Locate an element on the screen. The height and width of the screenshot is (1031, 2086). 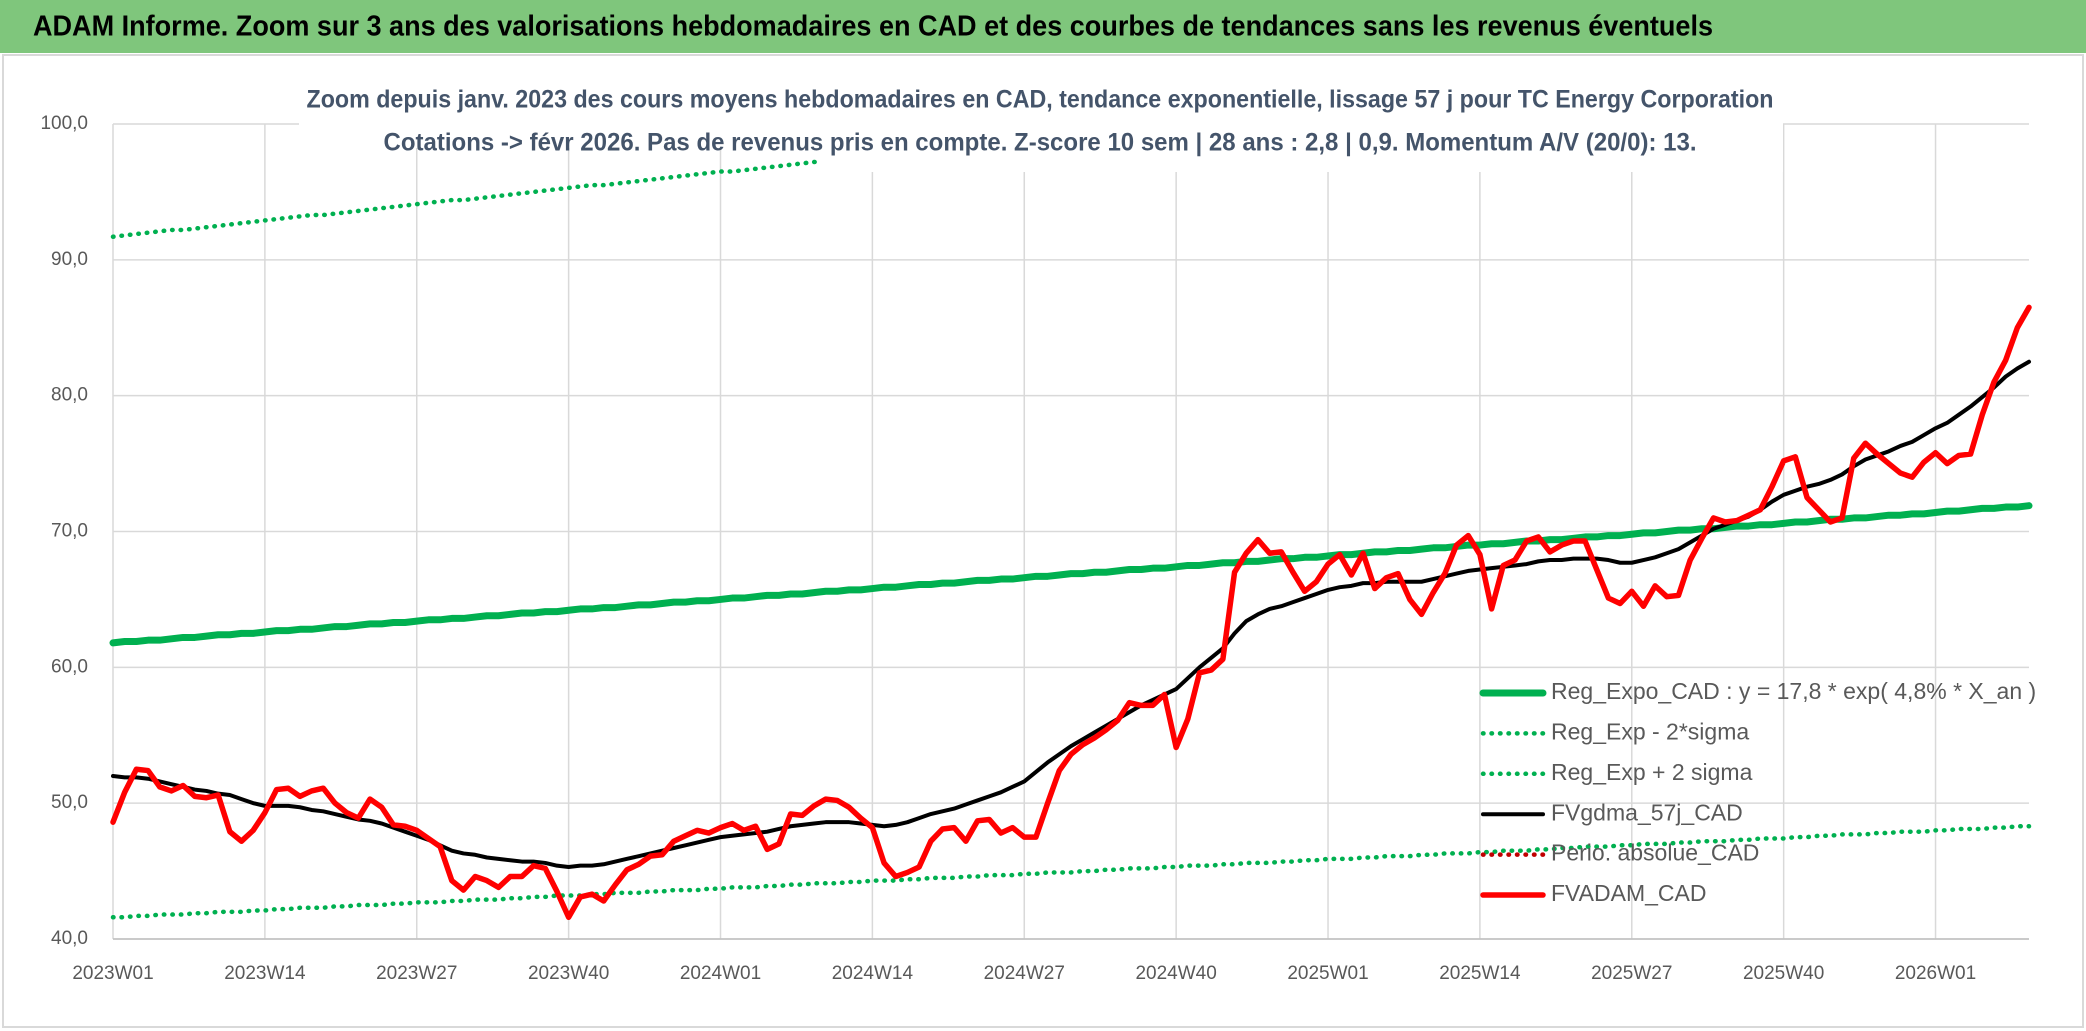
x-tick-label: 2023W14 is located at coordinates (265, 973).